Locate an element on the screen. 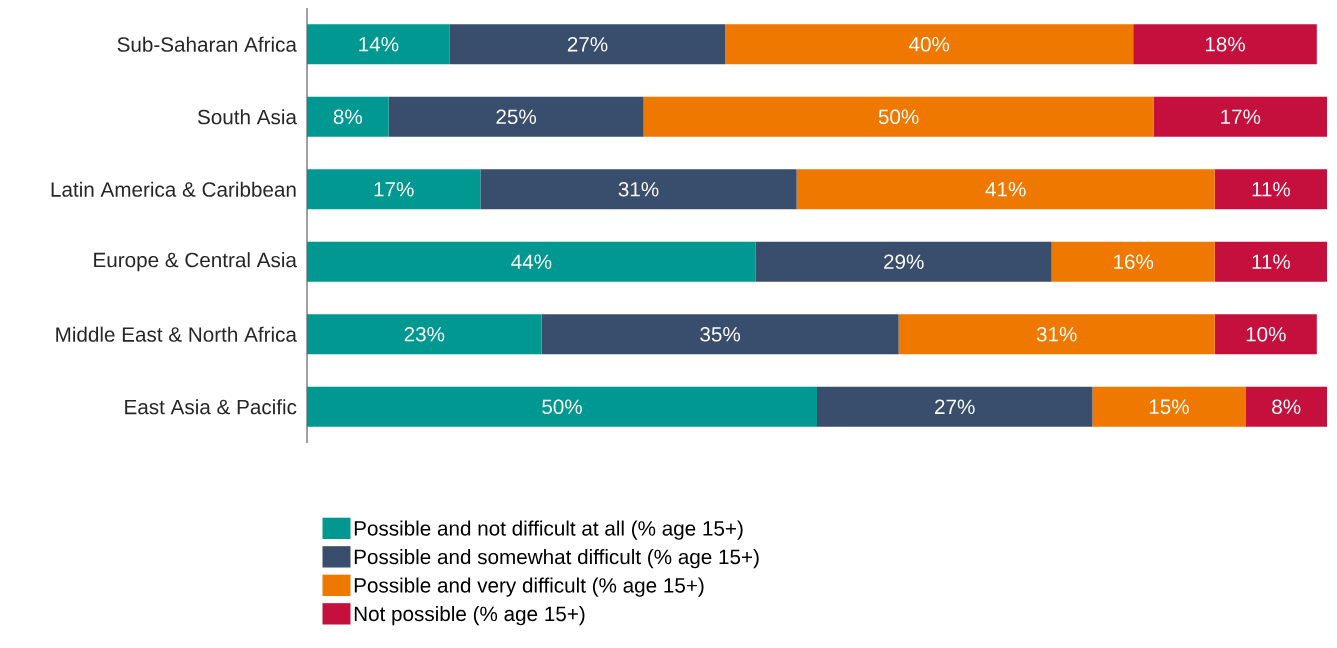 The width and height of the screenshot is (1337, 648). data-label: 10% is located at coordinates (1266, 334).